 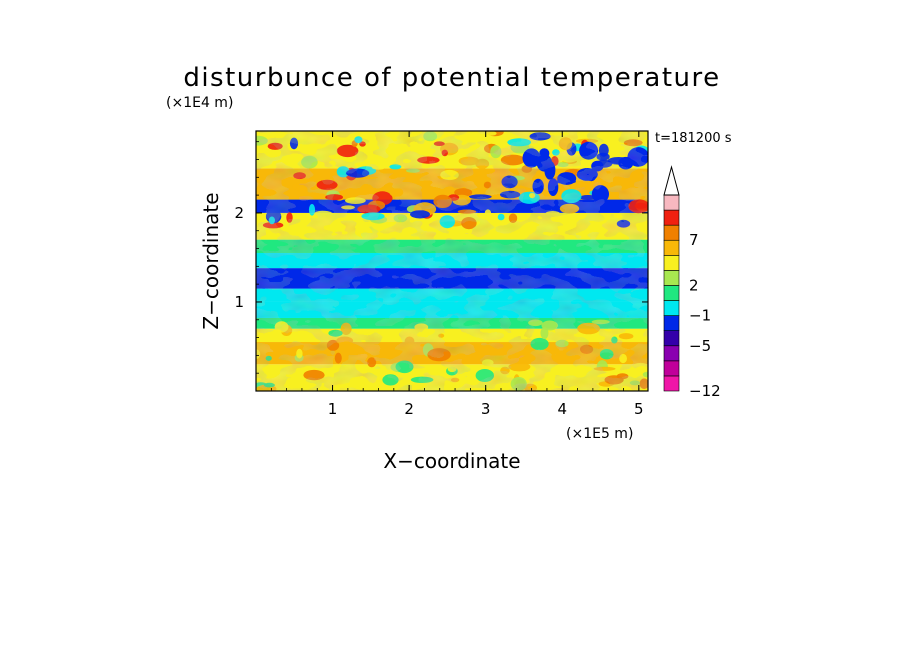 What do you see at coordinates (211, 260) in the screenshot?
I see `y-axis-label: Z−coordinate` at bounding box center [211, 260].